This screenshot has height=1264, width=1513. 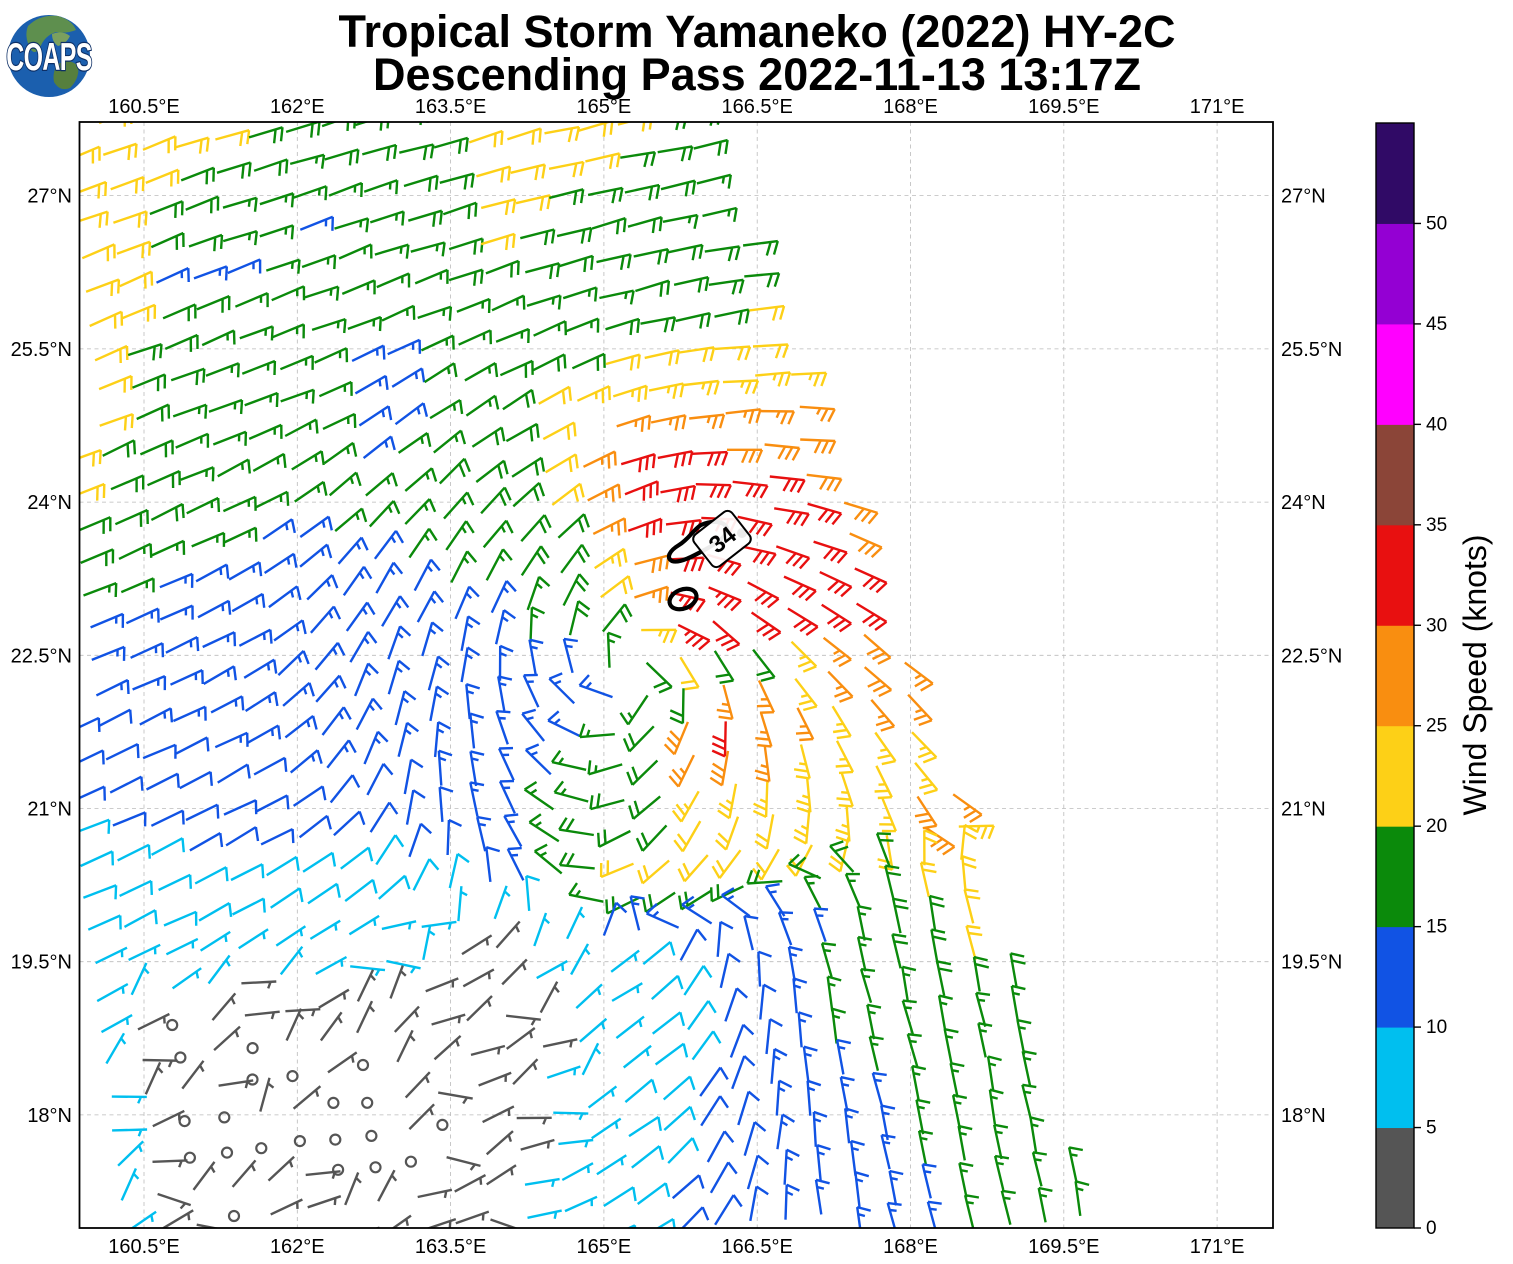 I want to click on svg-text:Descending Pass 2022-11-13 13:: Descending Pass 2022-11-13 13:17Z, so click(x=757, y=74).